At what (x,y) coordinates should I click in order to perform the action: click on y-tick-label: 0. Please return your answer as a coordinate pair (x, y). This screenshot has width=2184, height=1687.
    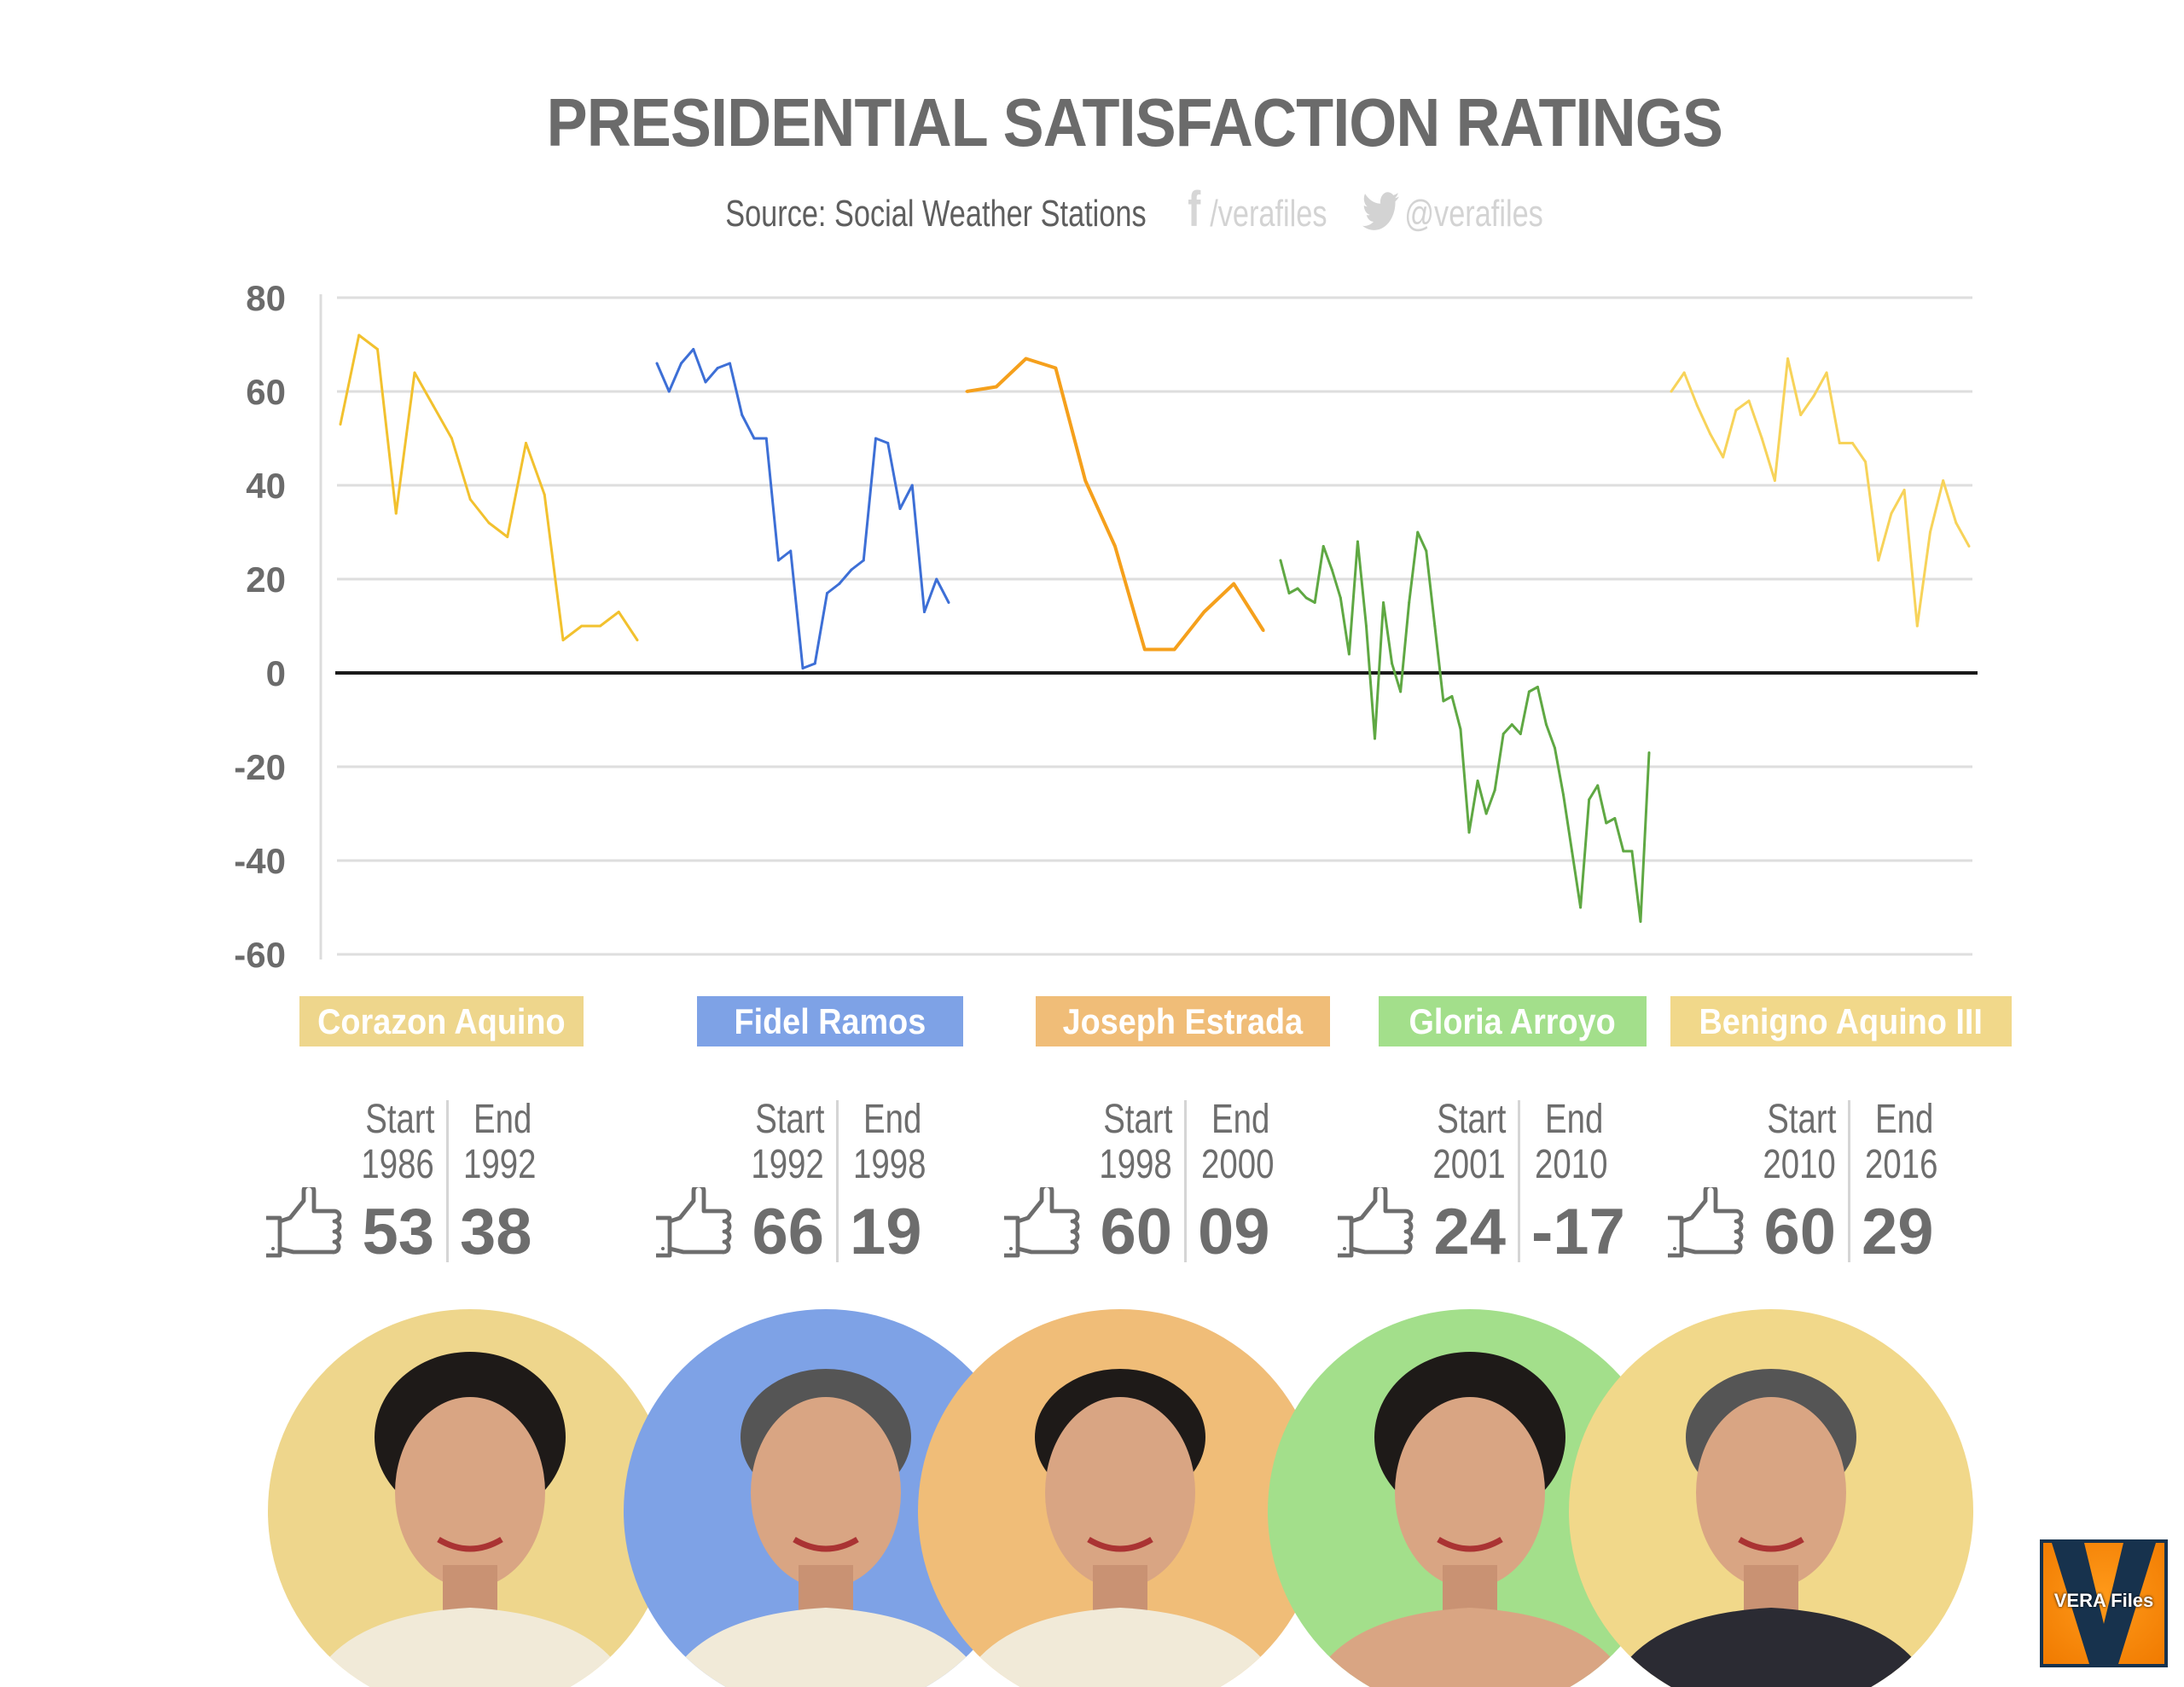
    Looking at the image, I should click on (276, 673).